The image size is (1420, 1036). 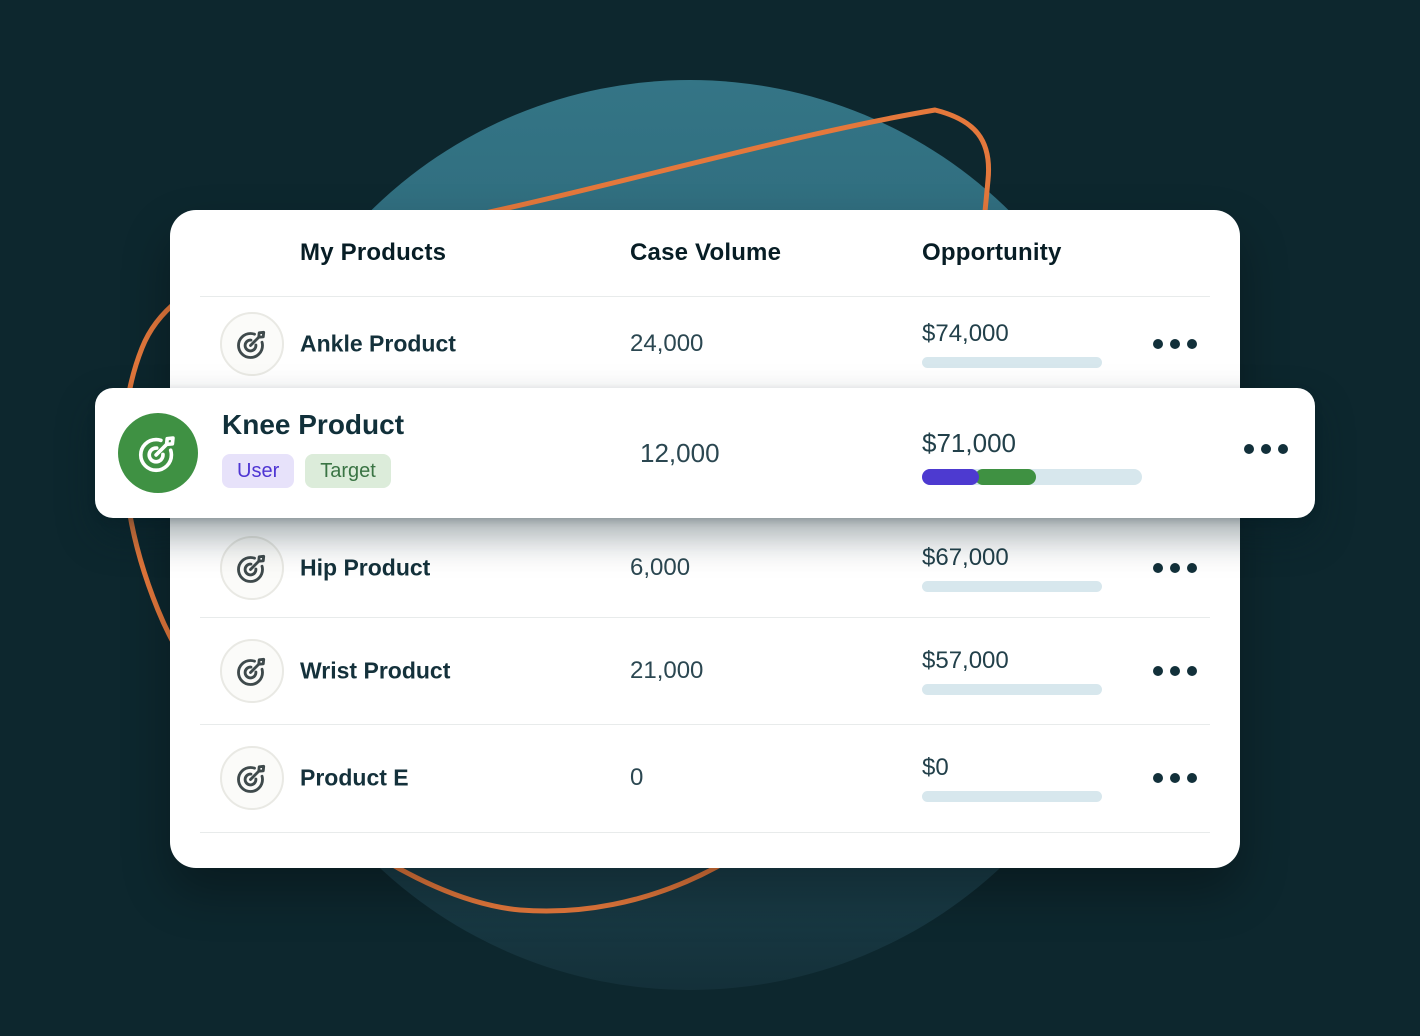 I want to click on table-row: Hip Product 6,000 $67,000, so click(x=705, y=567).